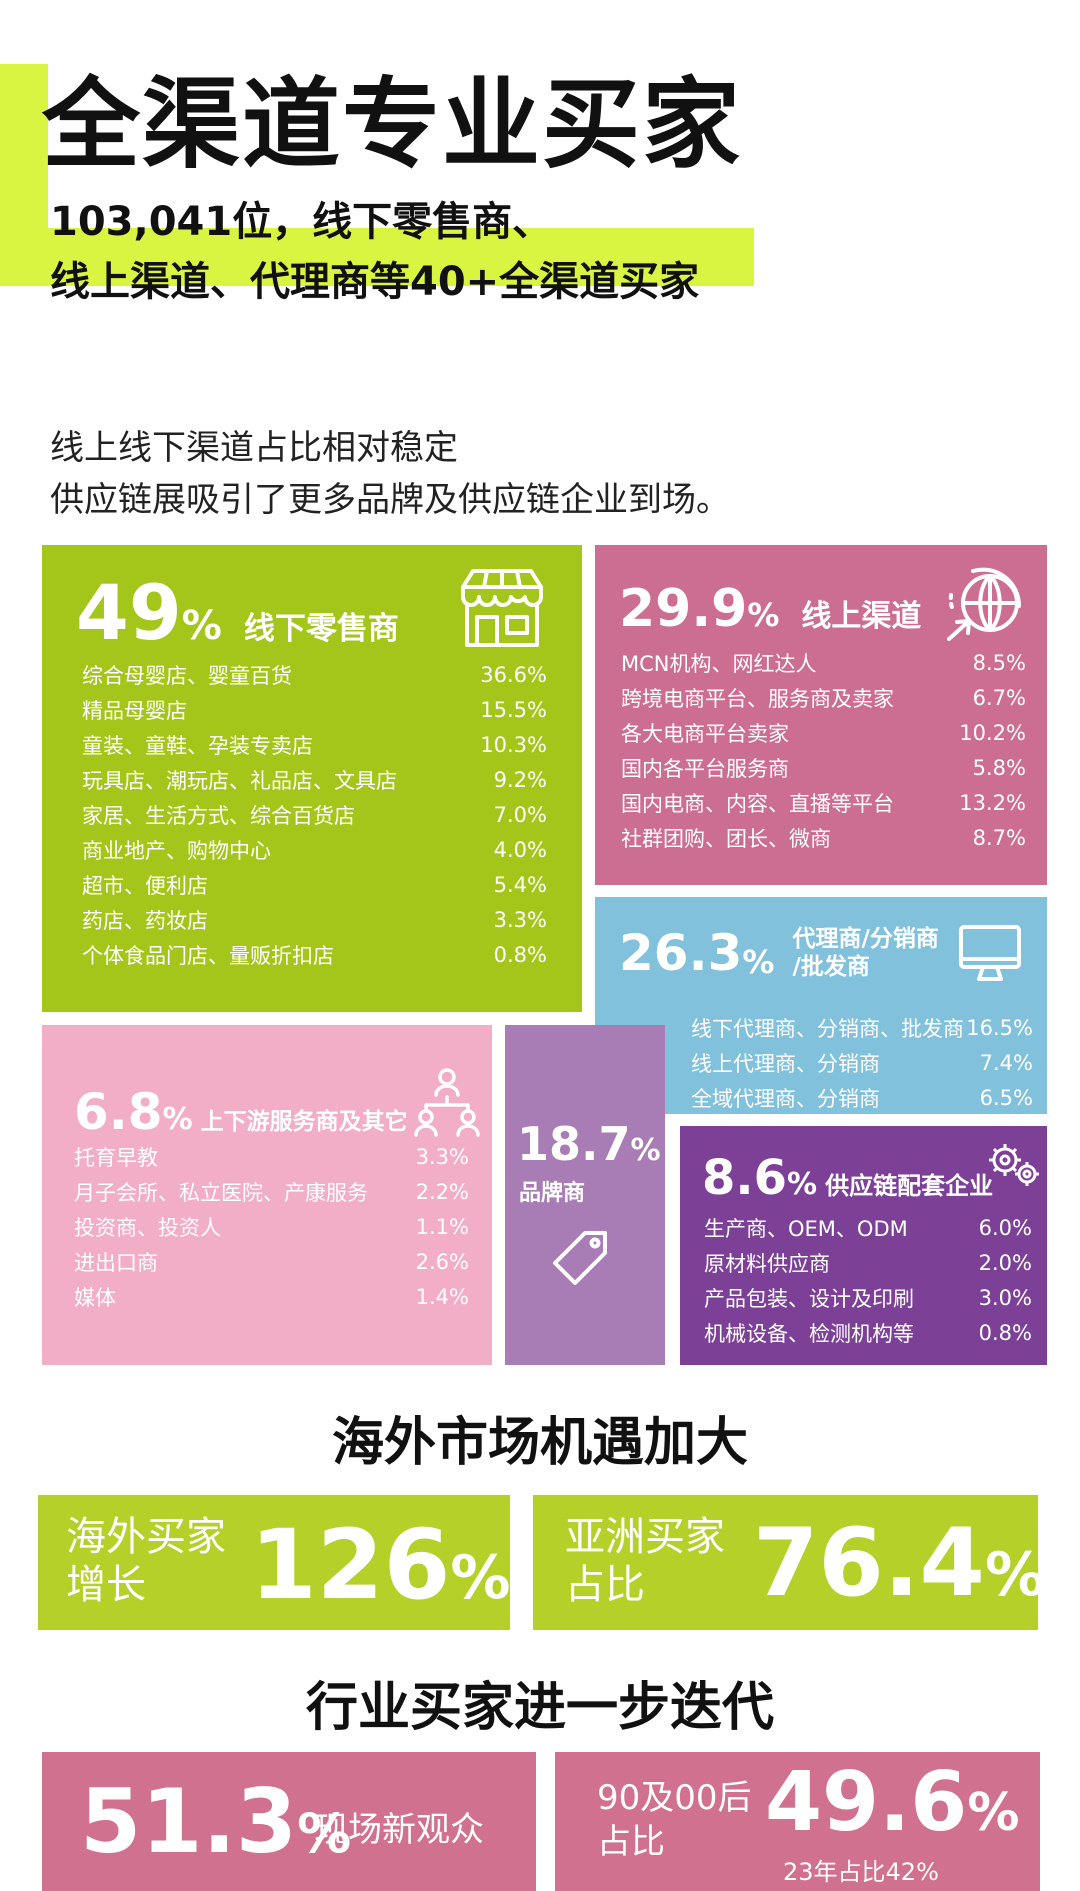  Describe the element at coordinates (999, 837) in the screenshot. I see `row-value: 8.7%` at that location.